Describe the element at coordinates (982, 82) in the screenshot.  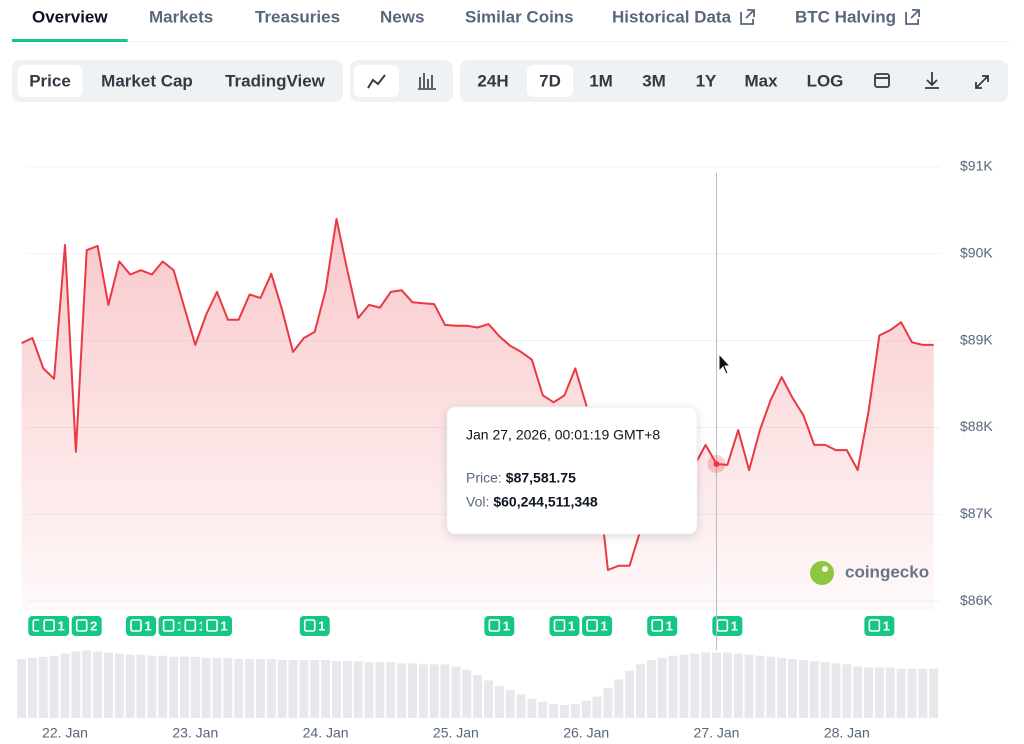
I see `expand-icon` at that location.